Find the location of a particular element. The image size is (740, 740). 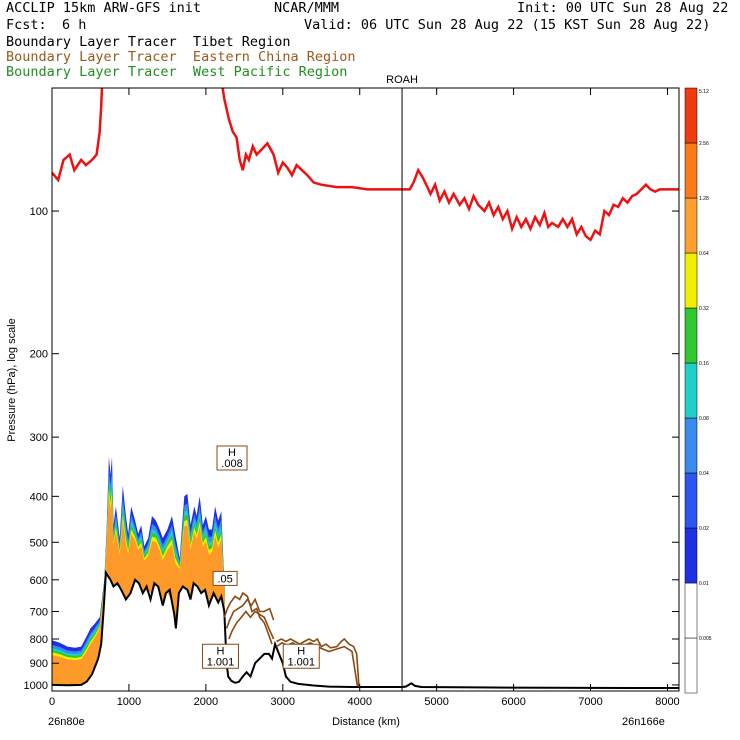

y-tick-label-100: 100 is located at coordinates (39, 212).